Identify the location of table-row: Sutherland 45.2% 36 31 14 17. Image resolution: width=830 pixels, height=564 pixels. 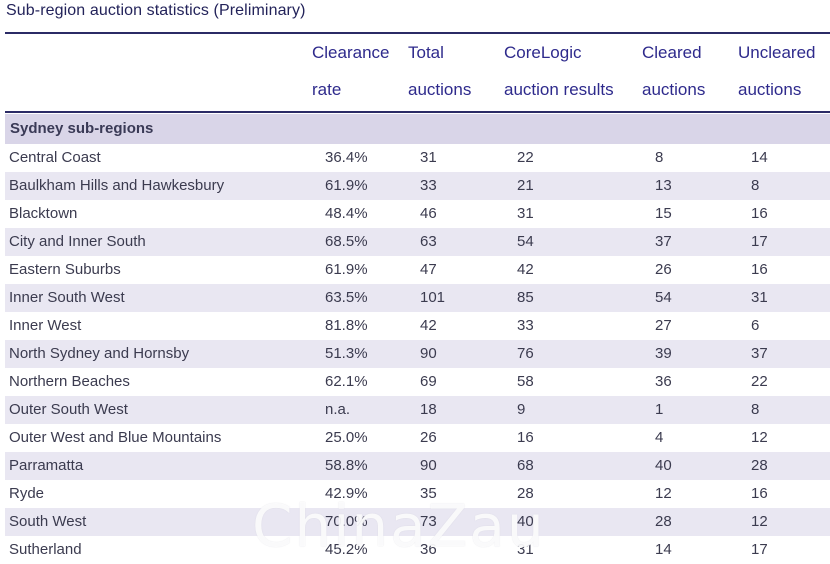
(417, 550).